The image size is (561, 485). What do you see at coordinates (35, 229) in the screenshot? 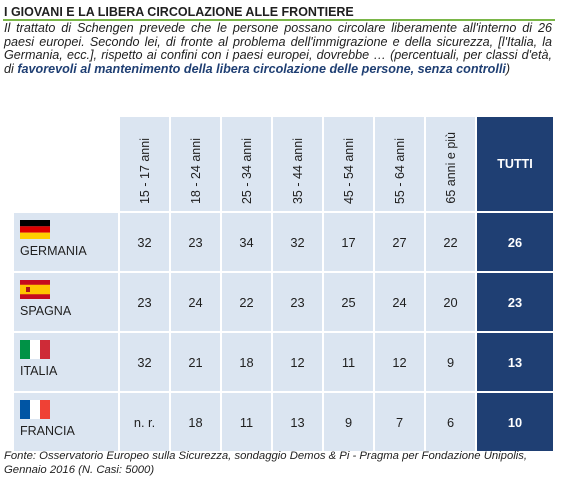
I see `germany-flag-icon` at bounding box center [35, 229].